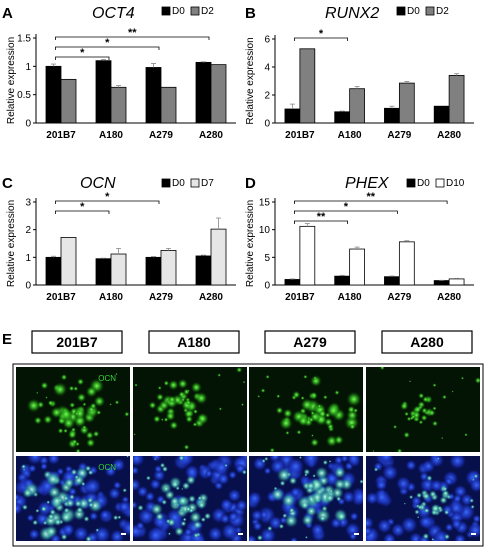 This screenshot has width=489, height=550. Describe the element at coordinates (24, 95) in the screenshot. I see `y-tick-label: 0.5` at that location.